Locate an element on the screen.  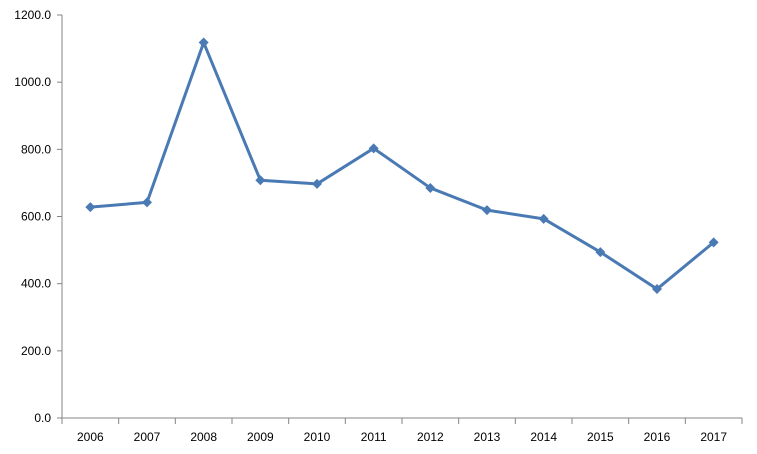
data-point-2017 is located at coordinates (713, 242).